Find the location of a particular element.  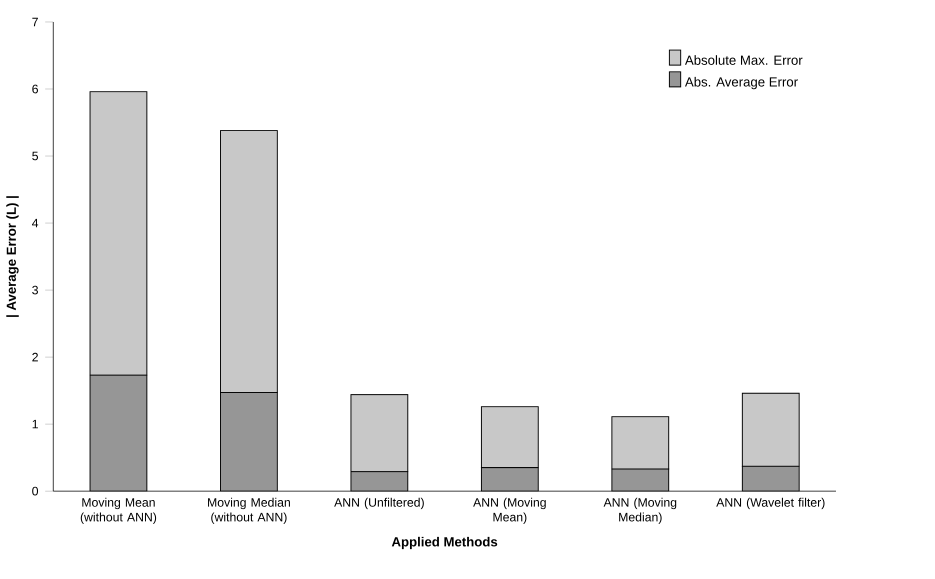

y-tick-label: 6 is located at coordinates (35, 89).